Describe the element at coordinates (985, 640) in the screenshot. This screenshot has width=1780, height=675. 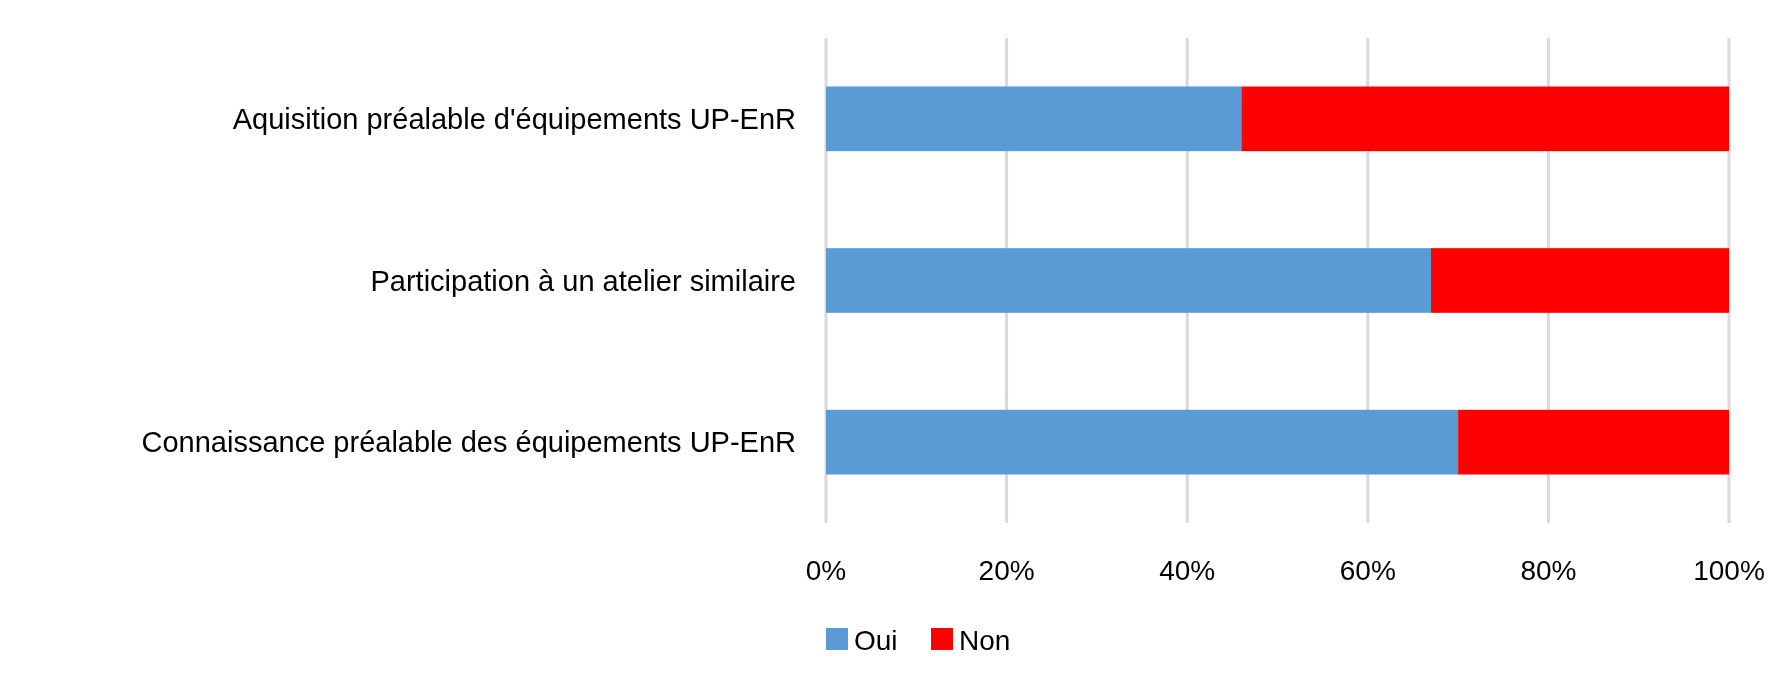
I see `legend-label: Non` at that location.